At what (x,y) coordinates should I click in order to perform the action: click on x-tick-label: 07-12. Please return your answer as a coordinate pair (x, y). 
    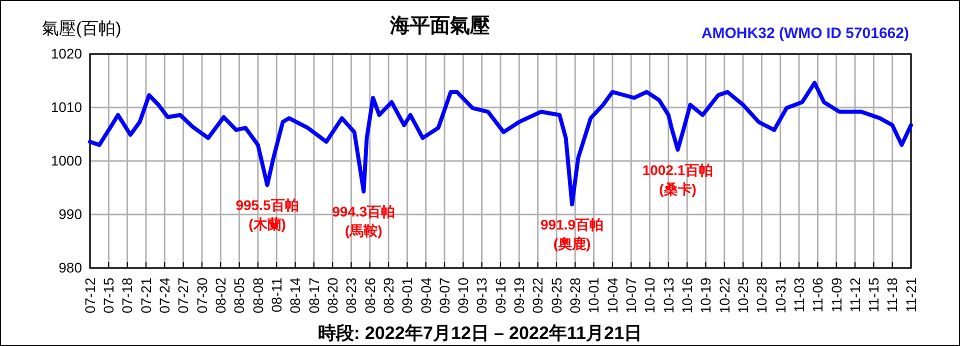
    Looking at the image, I should click on (90, 295).